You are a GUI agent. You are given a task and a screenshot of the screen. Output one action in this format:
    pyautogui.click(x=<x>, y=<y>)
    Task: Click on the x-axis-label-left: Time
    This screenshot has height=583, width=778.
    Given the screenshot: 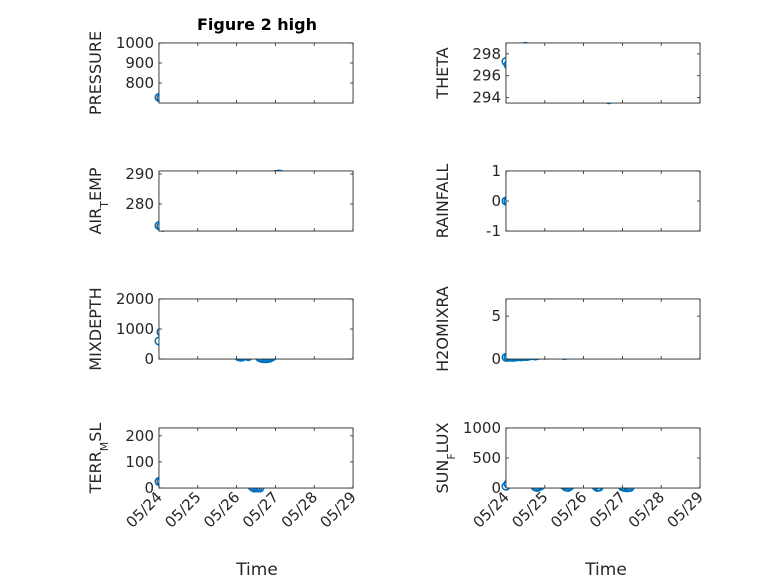 What is the action you would take?
    pyautogui.click(x=256, y=570)
    